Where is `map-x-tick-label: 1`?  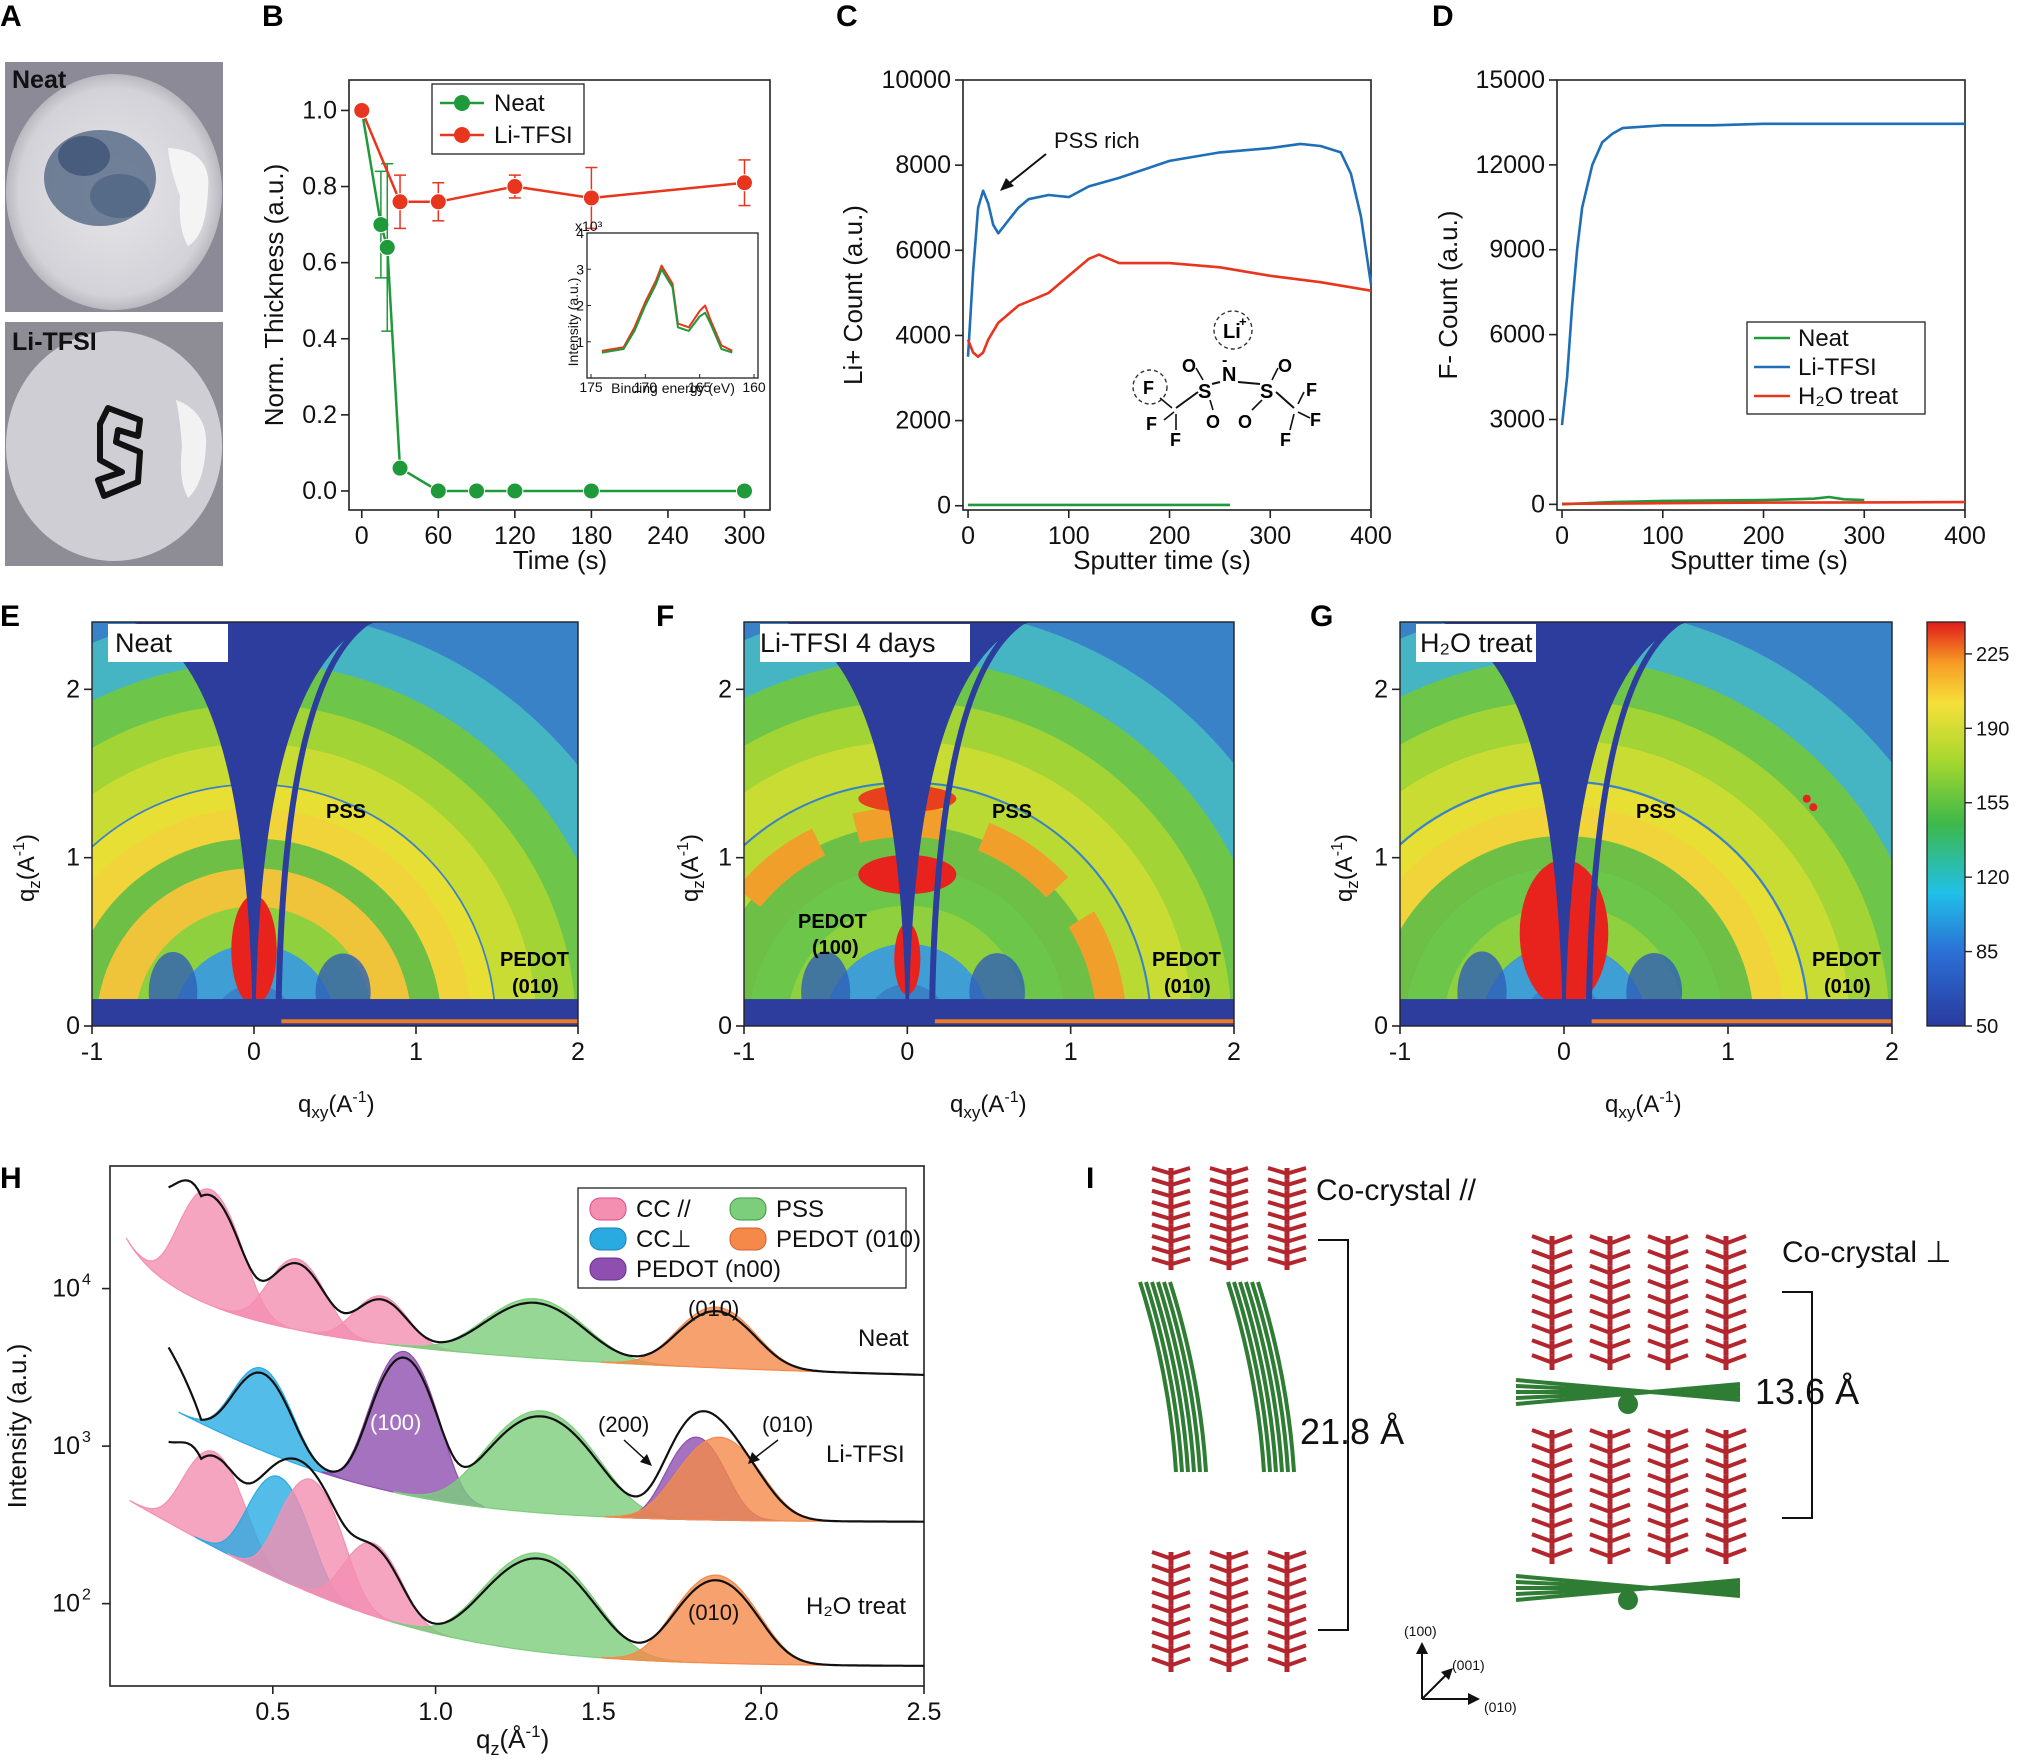
map-x-tick-label: 1 is located at coordinates (1728, 1052).